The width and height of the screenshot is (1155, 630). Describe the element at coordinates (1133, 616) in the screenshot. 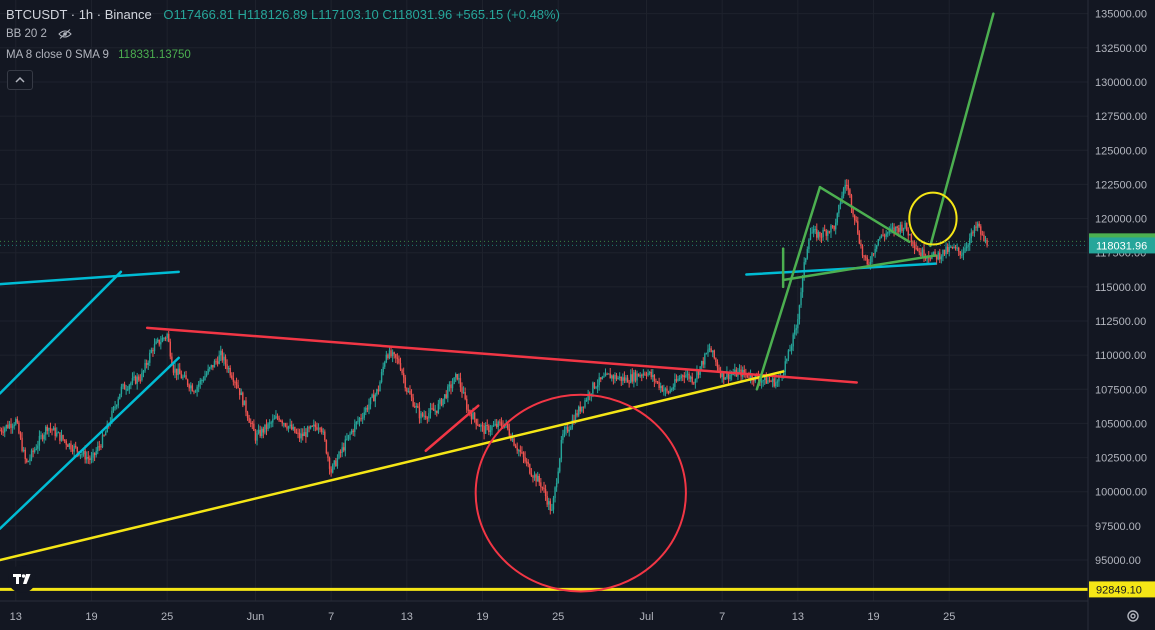

I see `gear-icon` at that location.